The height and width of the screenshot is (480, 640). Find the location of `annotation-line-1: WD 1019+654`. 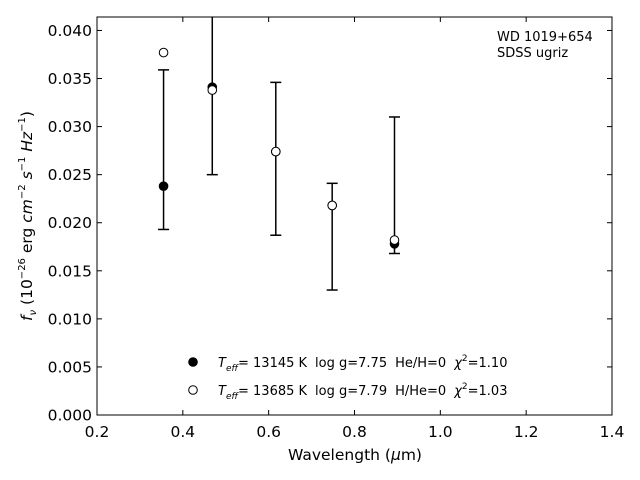

annotation-line-1: WD 1019+654 is located at coordinates (545, 37).